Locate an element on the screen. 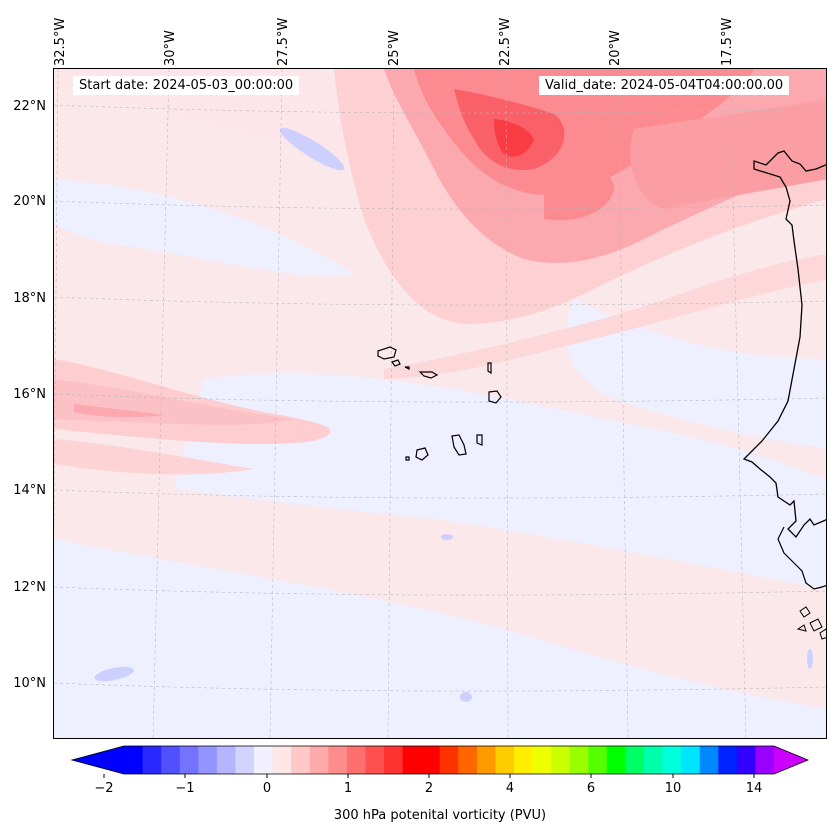 Image resolution: width=837 pixels, height=836 pixels. island-fogo is located at coordinates (422, 454).